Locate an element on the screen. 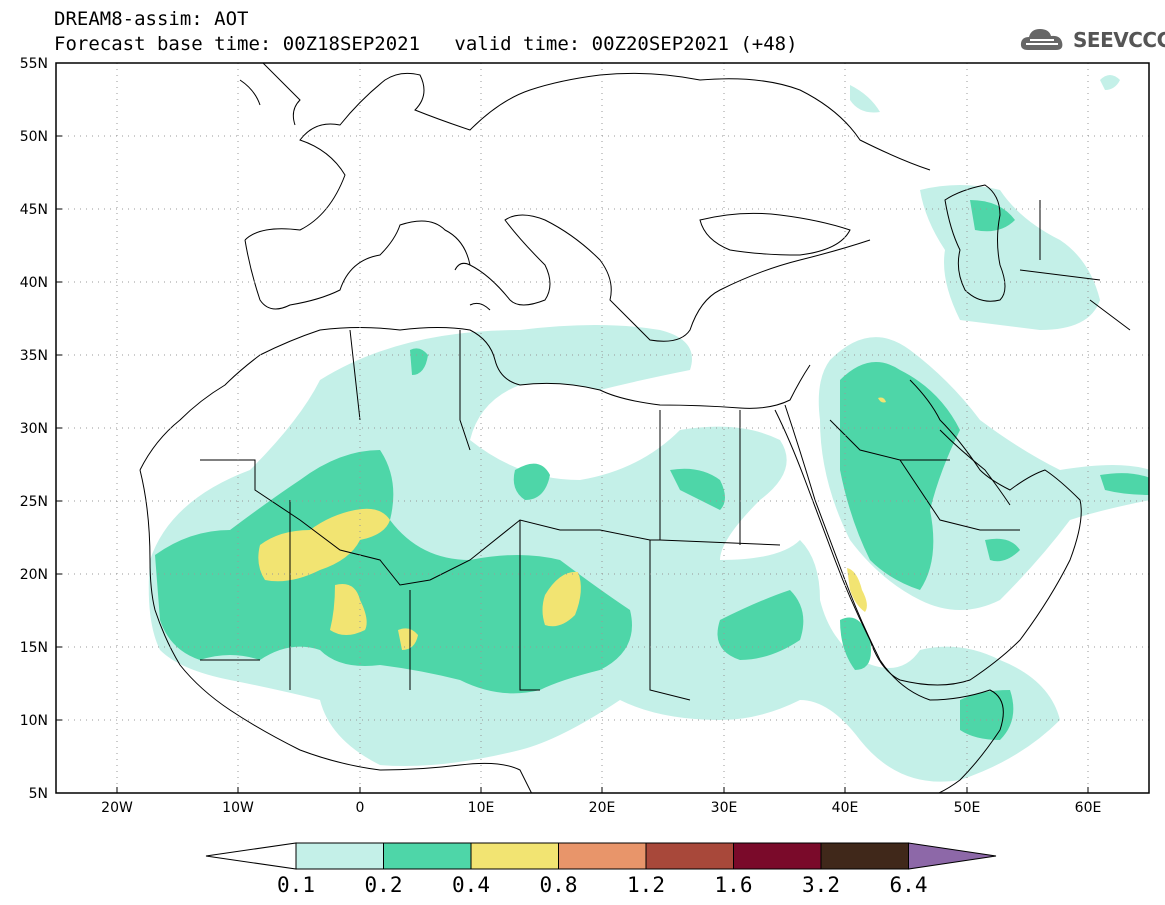 The image size is (1165, 905). colorbar-label: 0.1 is located at coordinates (296, 885).